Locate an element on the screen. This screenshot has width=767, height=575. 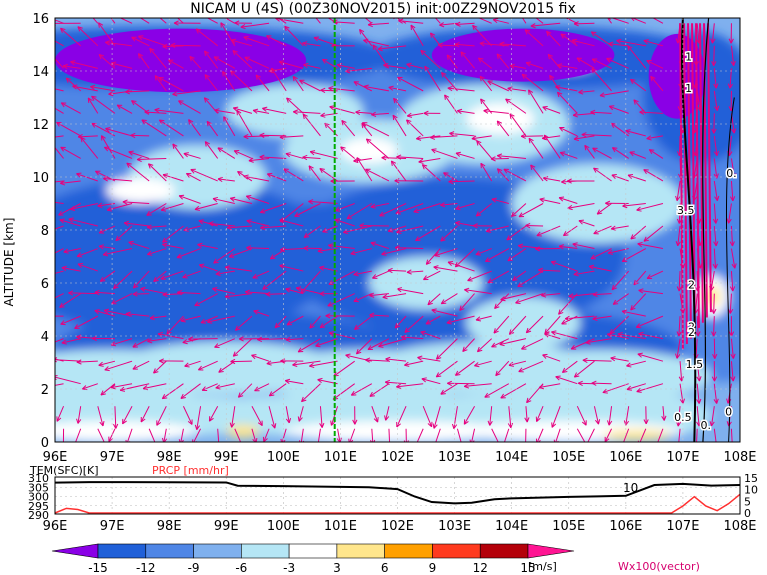
colorbar-label: -6 is located at coordinates (241, 568).